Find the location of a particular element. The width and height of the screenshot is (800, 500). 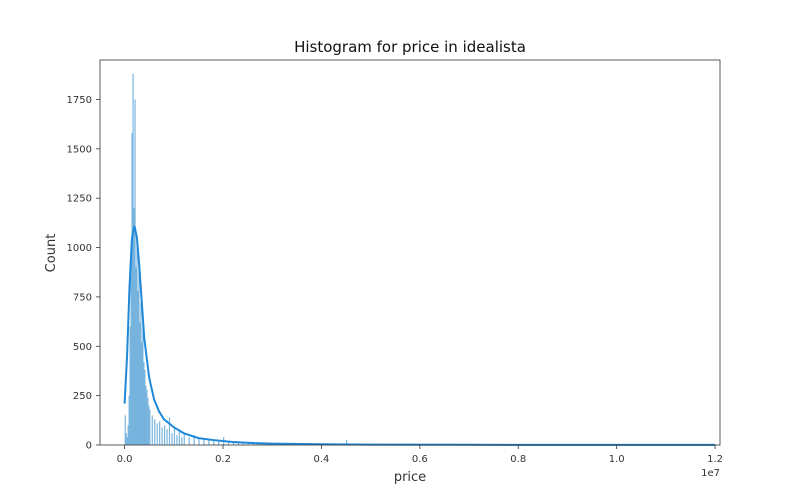

x-offset-label: 1e7 is located at coordinates (710, 473).